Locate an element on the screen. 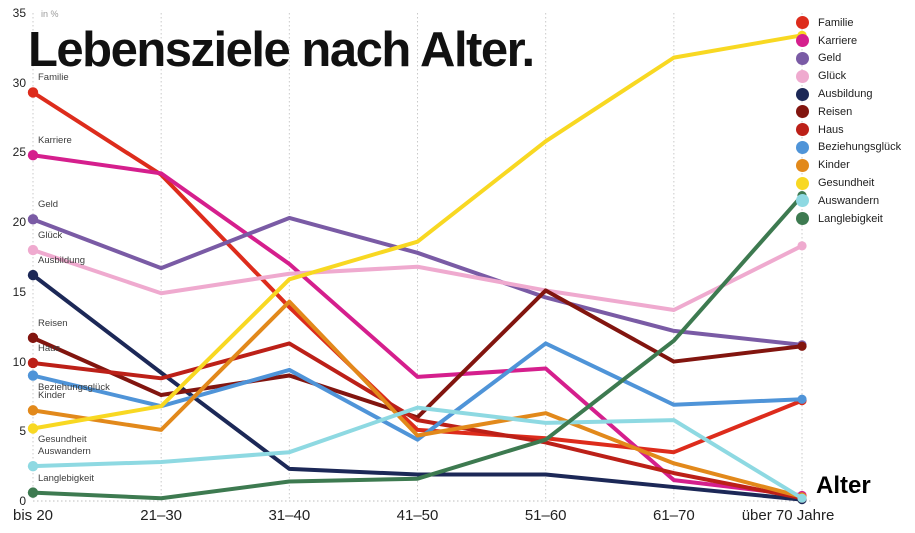 This screenshot has width=915, height=533. legend-item-Gesundheit: Gesundheit is located at coordinates (848, 183).